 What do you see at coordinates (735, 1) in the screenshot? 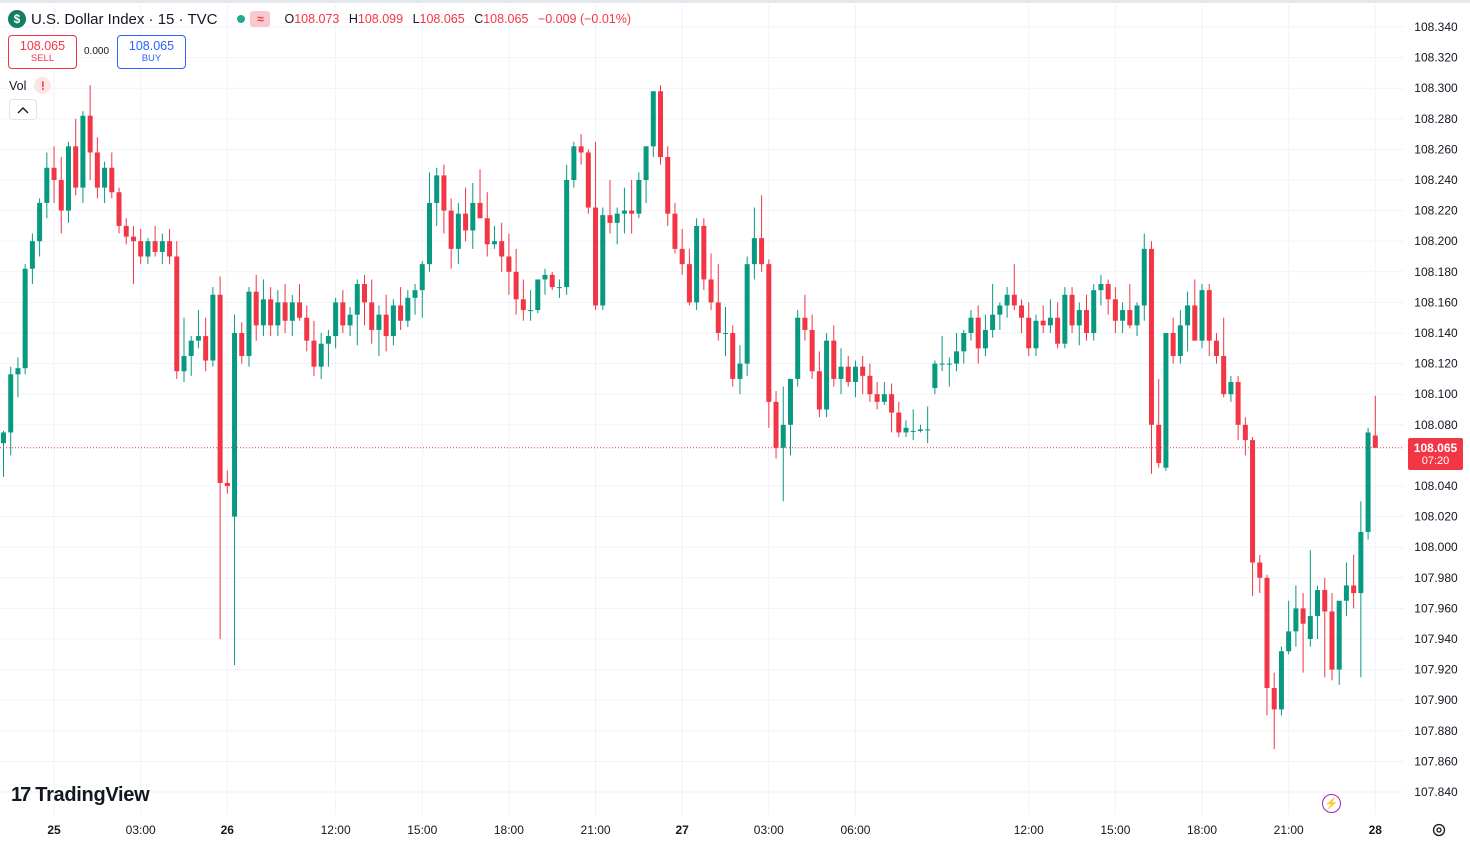
I see `top-border` at bounding box center [735, 1].